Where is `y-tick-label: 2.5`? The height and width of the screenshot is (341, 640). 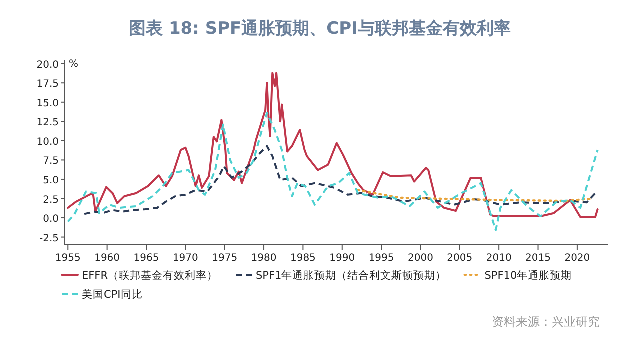 y-tick-label: 2.5 is located at coordinates (51, 200).